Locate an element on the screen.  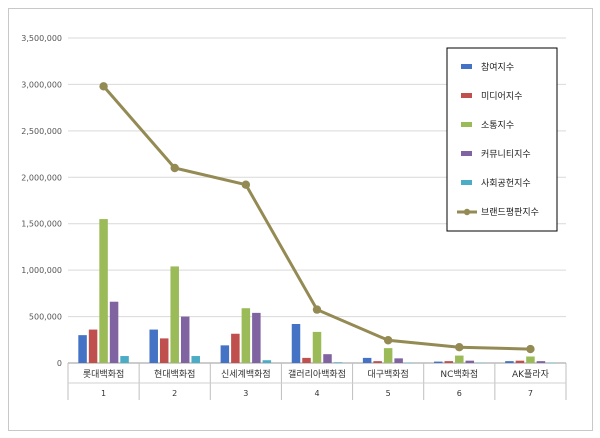
x-category-label: 롯대백화점 is located at coordinates (103, 374).